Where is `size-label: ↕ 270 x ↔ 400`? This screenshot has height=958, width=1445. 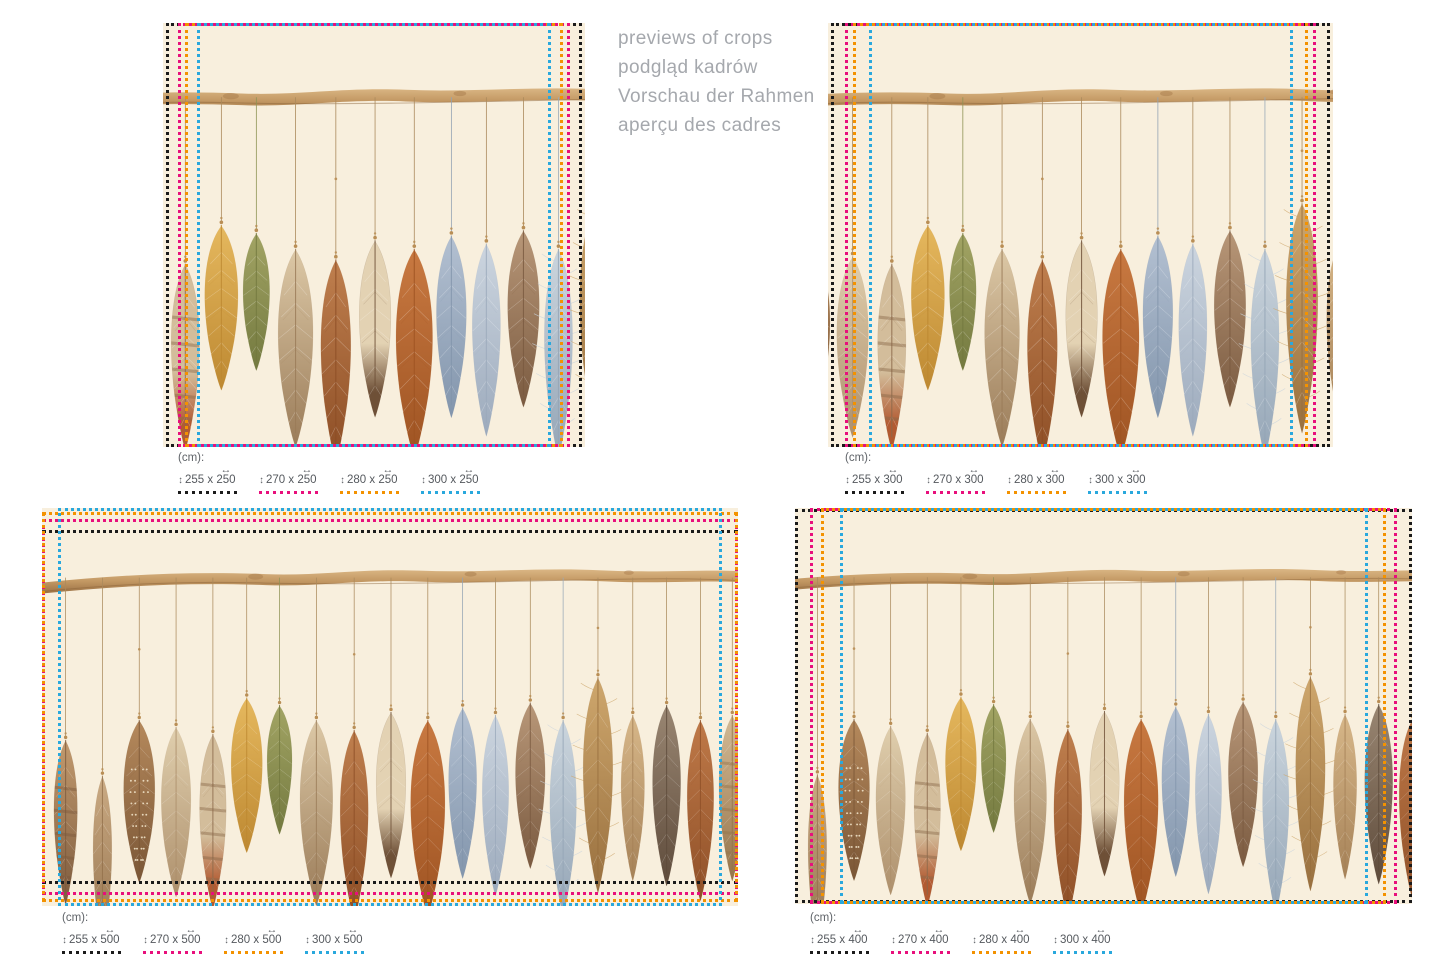
size-label: ↕ 270 x ↔ 400 is located at coordinates (931, 936).